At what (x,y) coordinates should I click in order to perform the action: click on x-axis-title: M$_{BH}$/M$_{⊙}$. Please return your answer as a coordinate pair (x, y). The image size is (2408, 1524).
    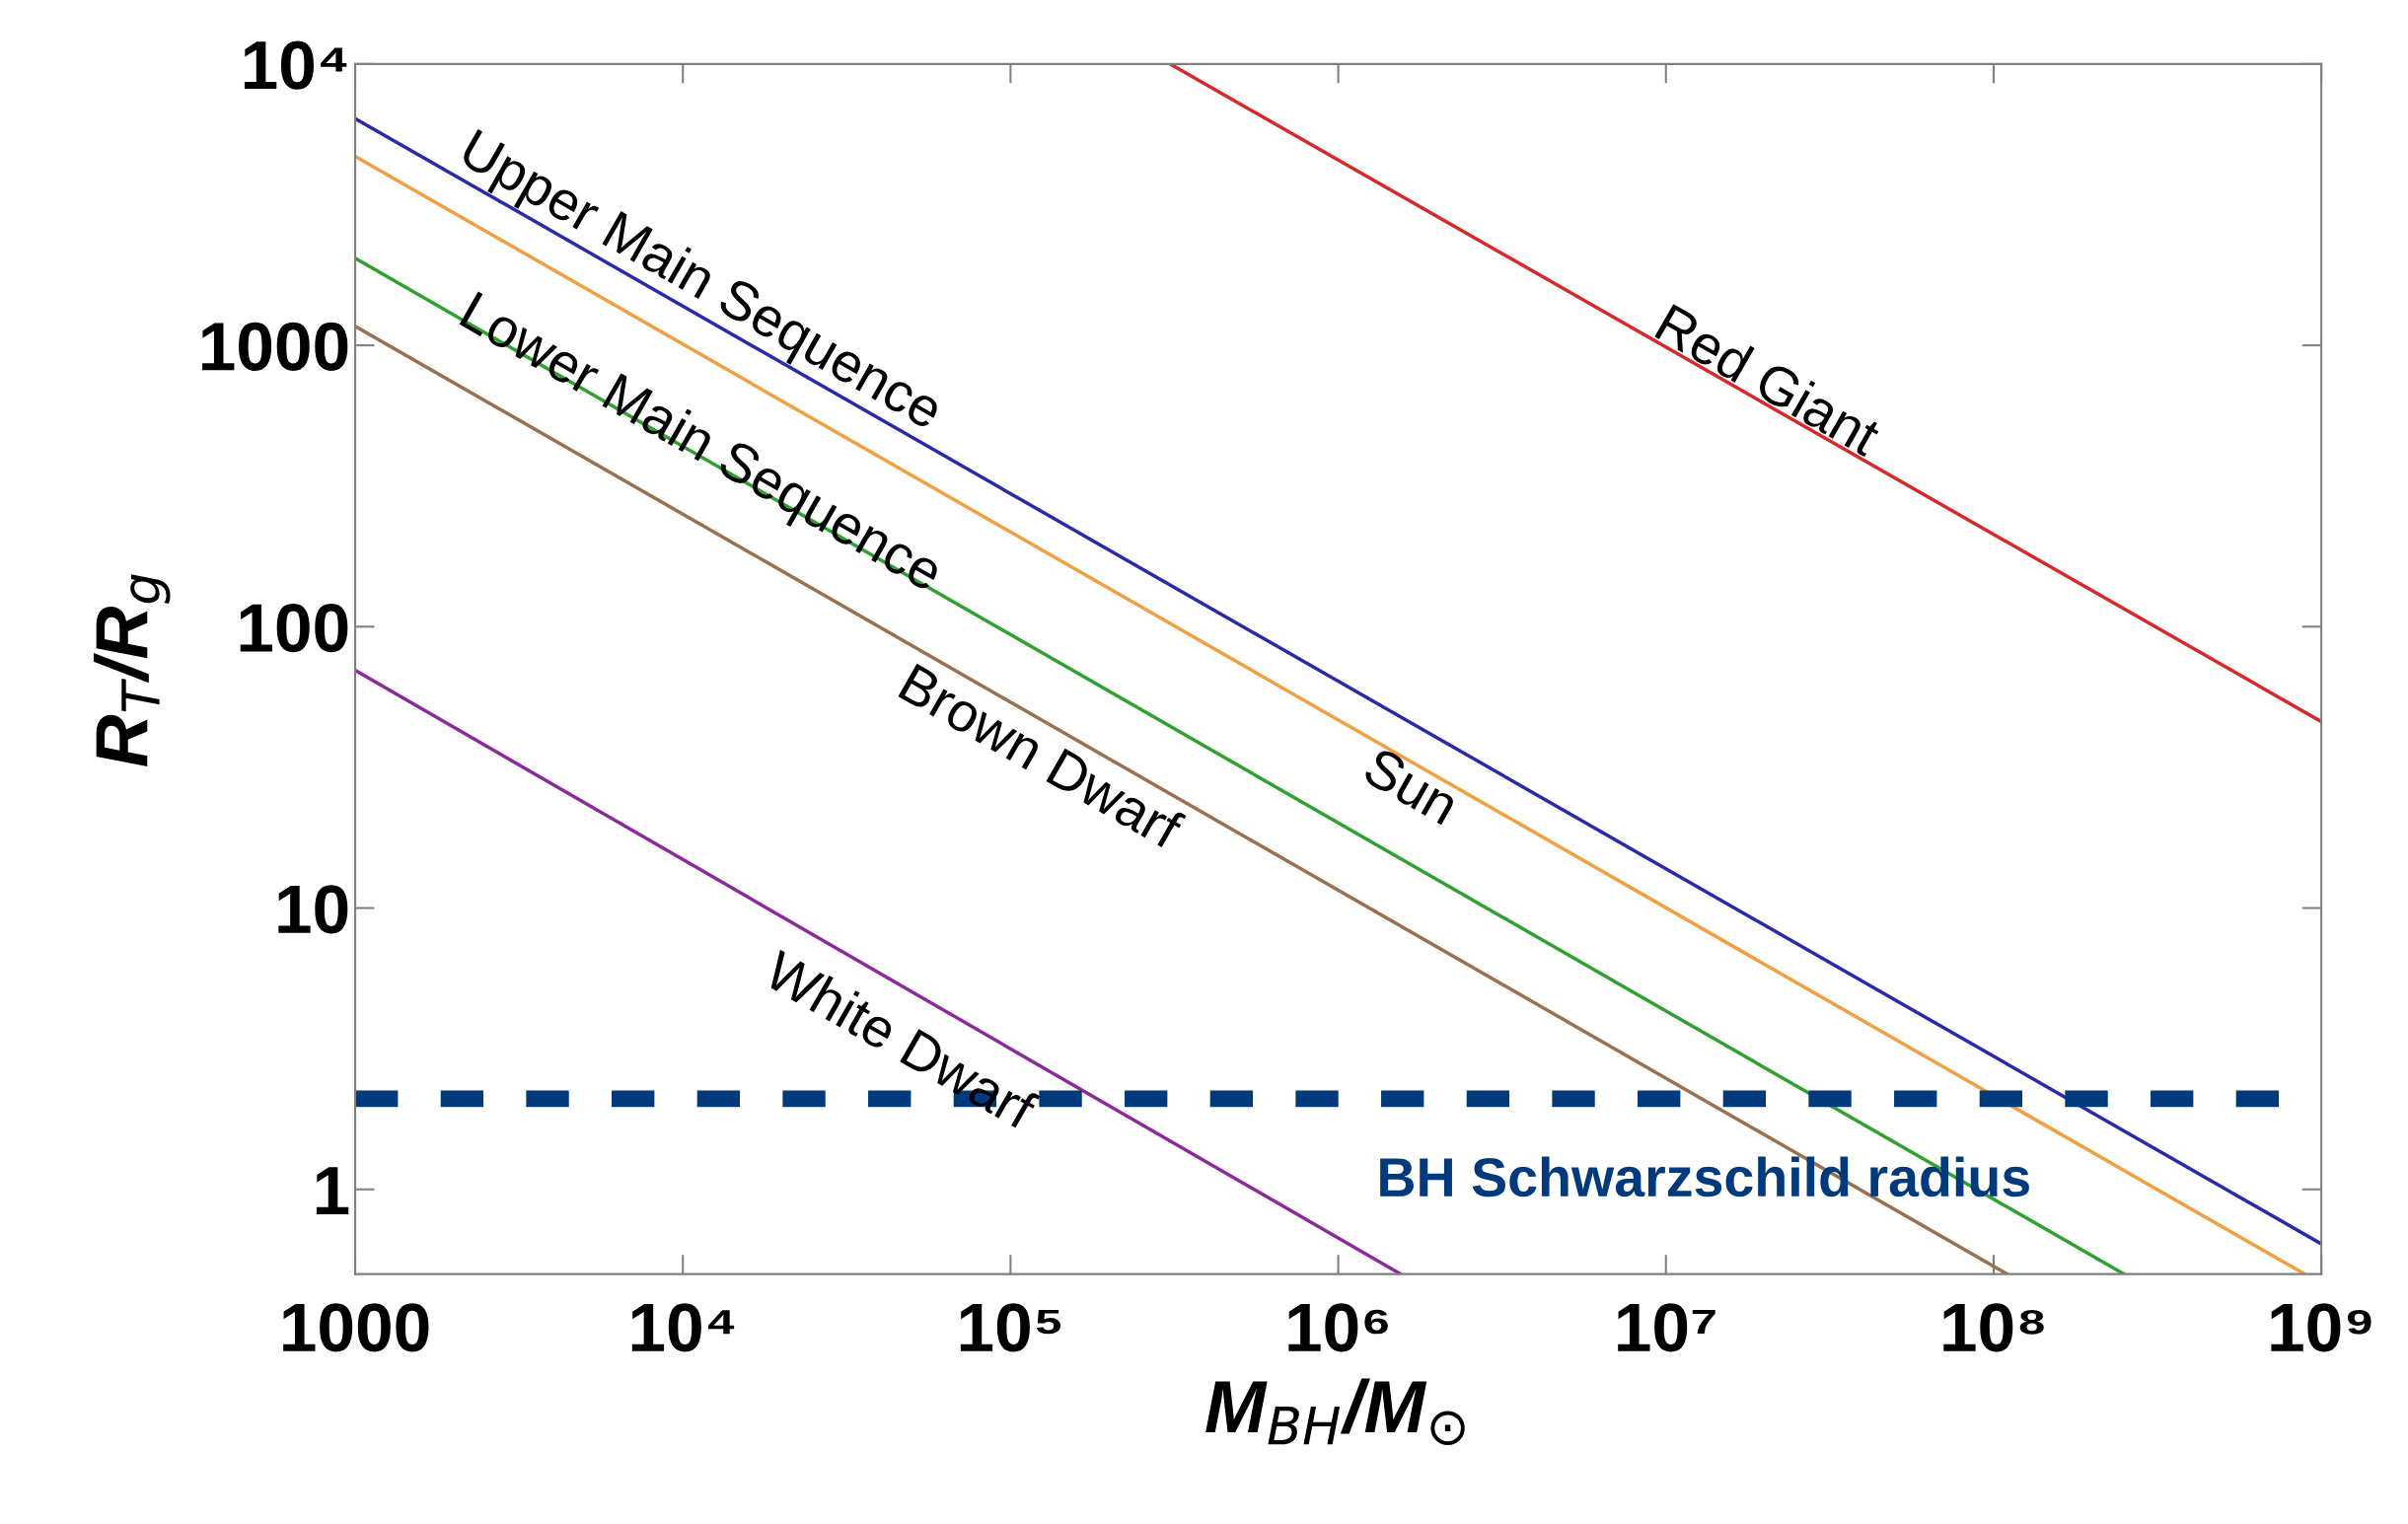
    Looking at the image, I should click on (1335, 1412).